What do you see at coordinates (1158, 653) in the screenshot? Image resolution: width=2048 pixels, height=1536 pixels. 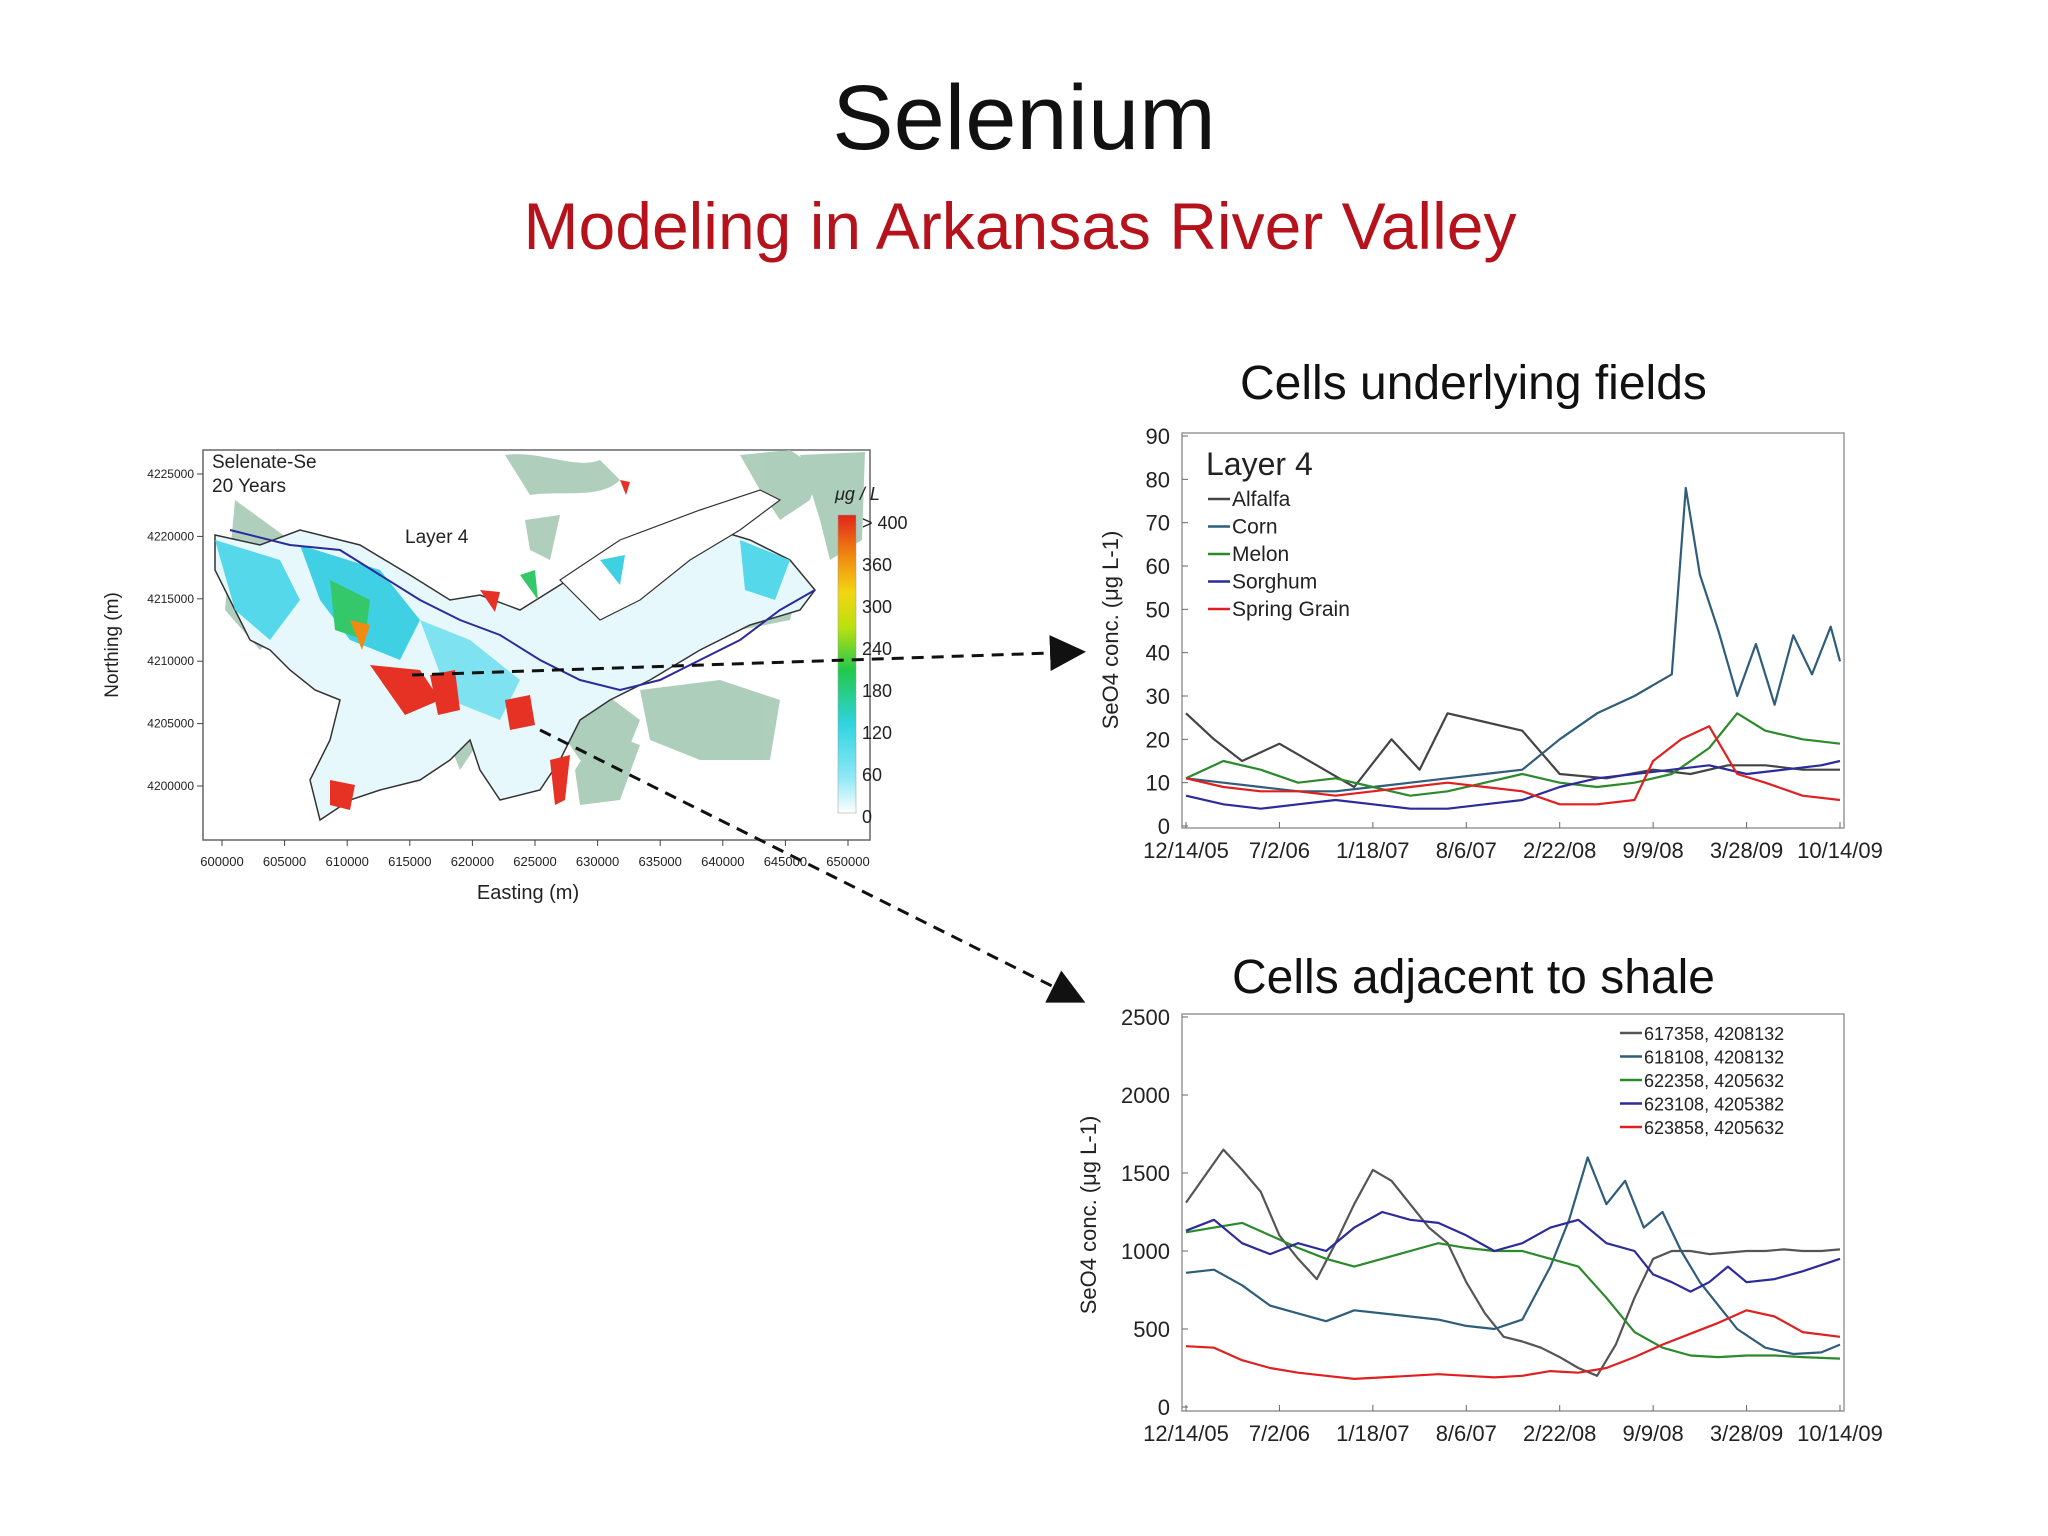 I see `y-tick-label: 40` at bounding box center [1158, 653].